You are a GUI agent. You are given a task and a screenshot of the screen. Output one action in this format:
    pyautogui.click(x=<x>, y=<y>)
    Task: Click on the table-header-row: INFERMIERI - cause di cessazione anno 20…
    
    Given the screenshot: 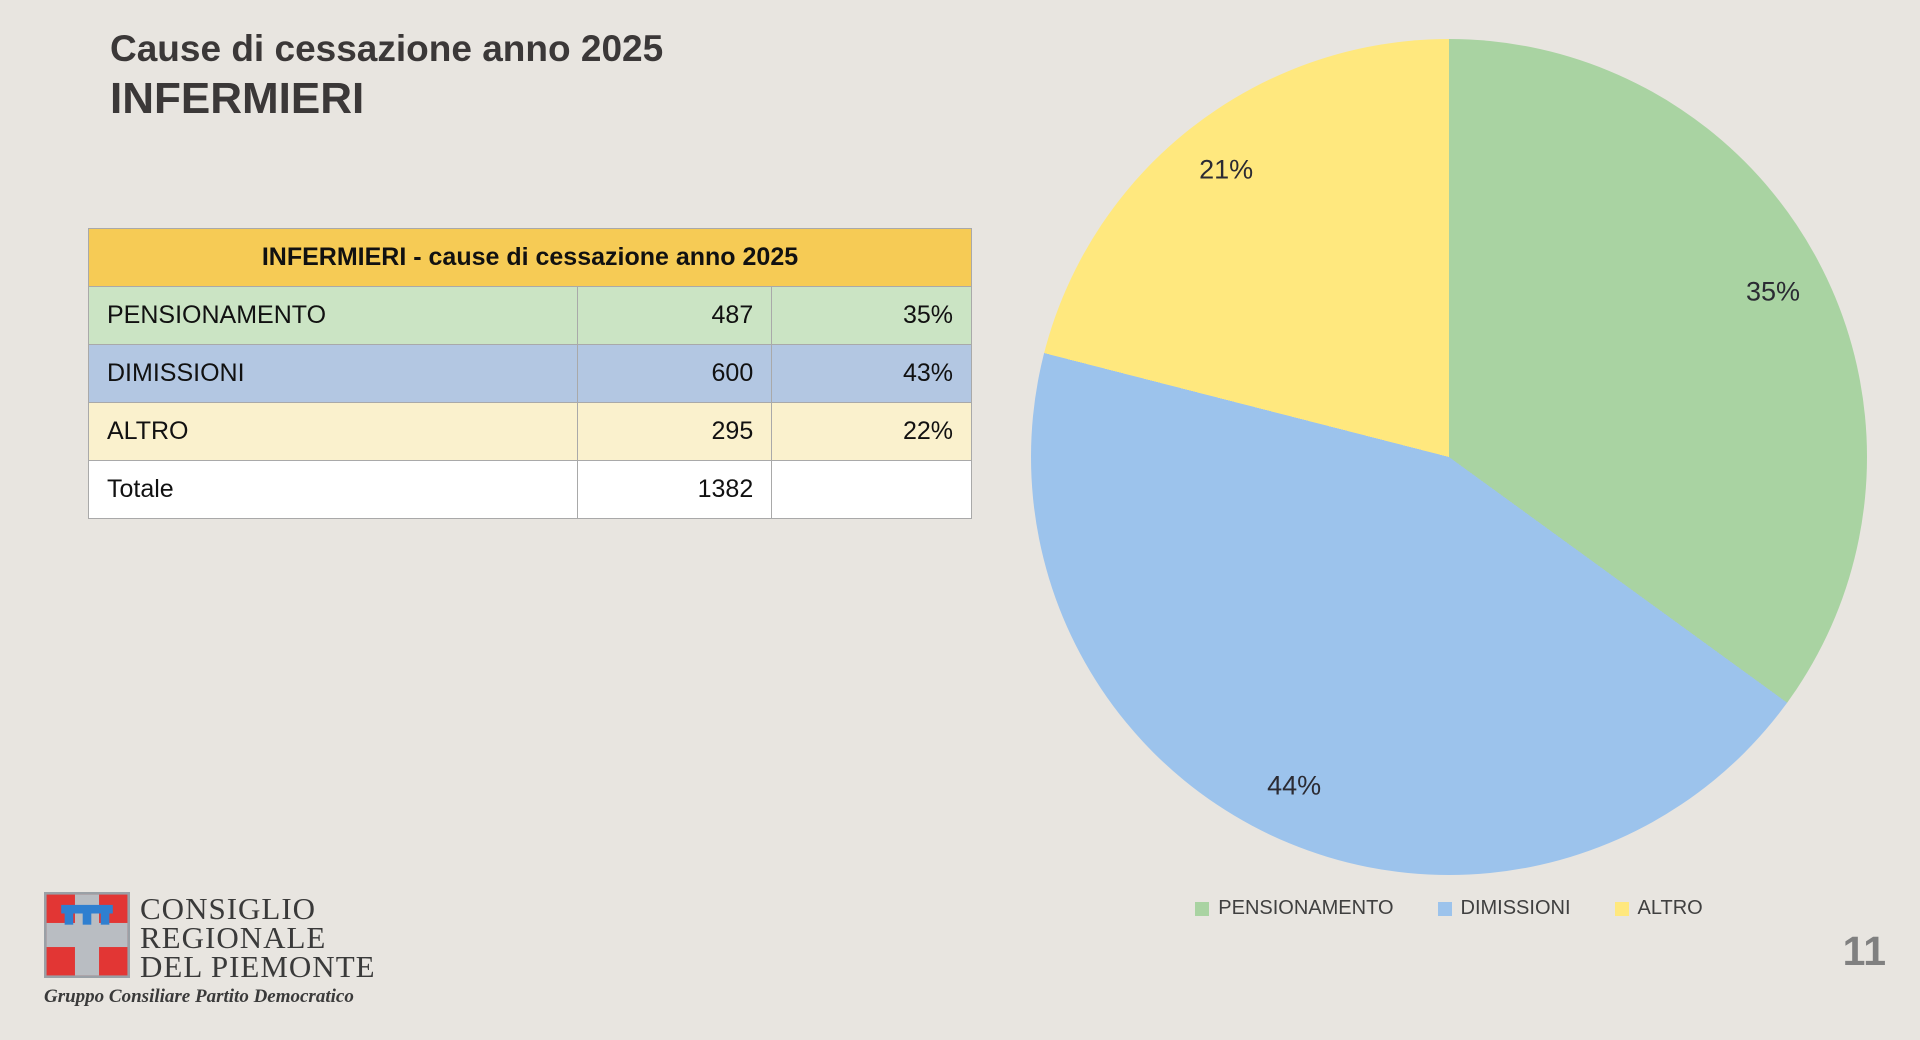 What is the action you would take?
    pyautogui.click(x=530, y=257)
    